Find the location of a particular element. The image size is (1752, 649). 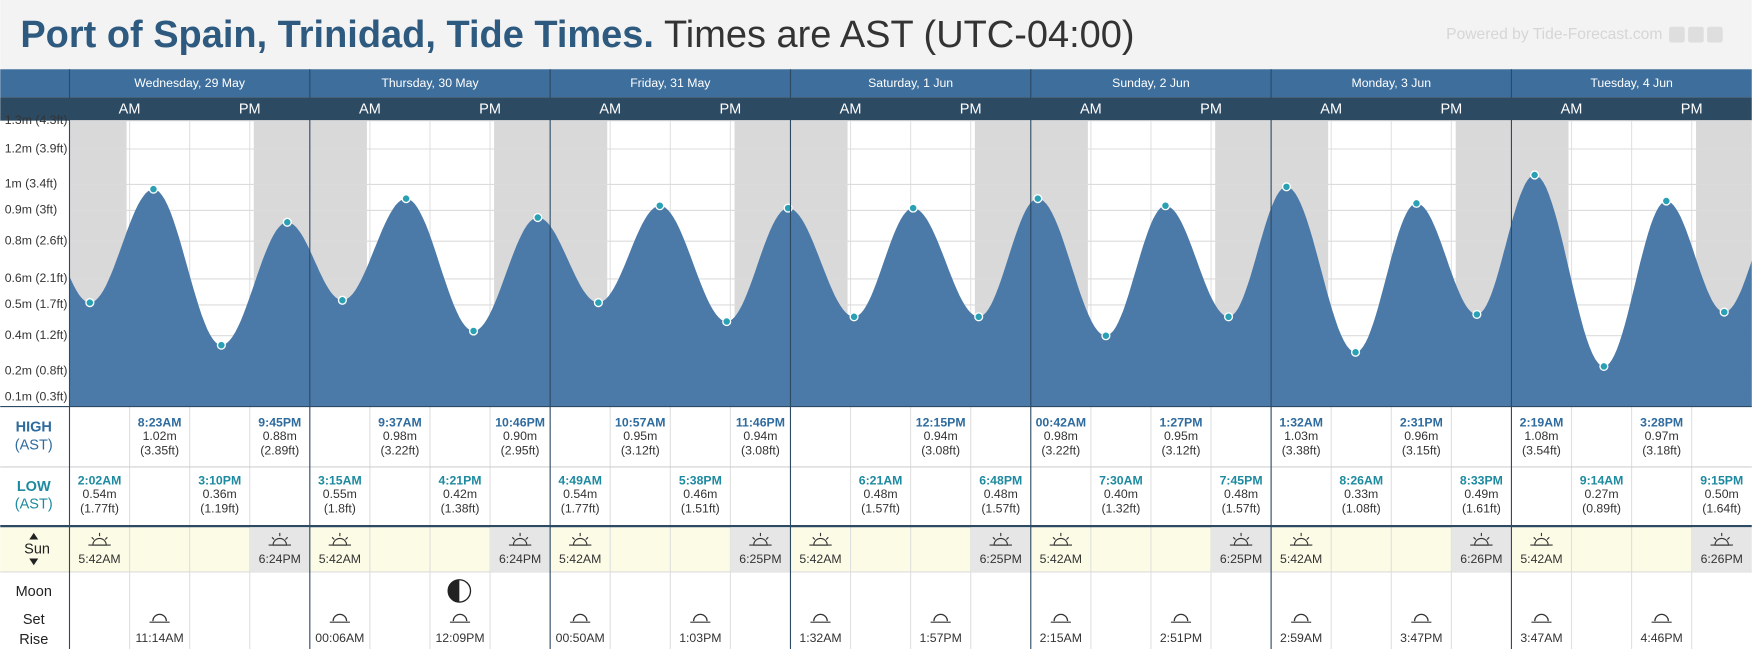

y-tick-label: 0.6m (2.1ft) is located at coordinates (36, 278).